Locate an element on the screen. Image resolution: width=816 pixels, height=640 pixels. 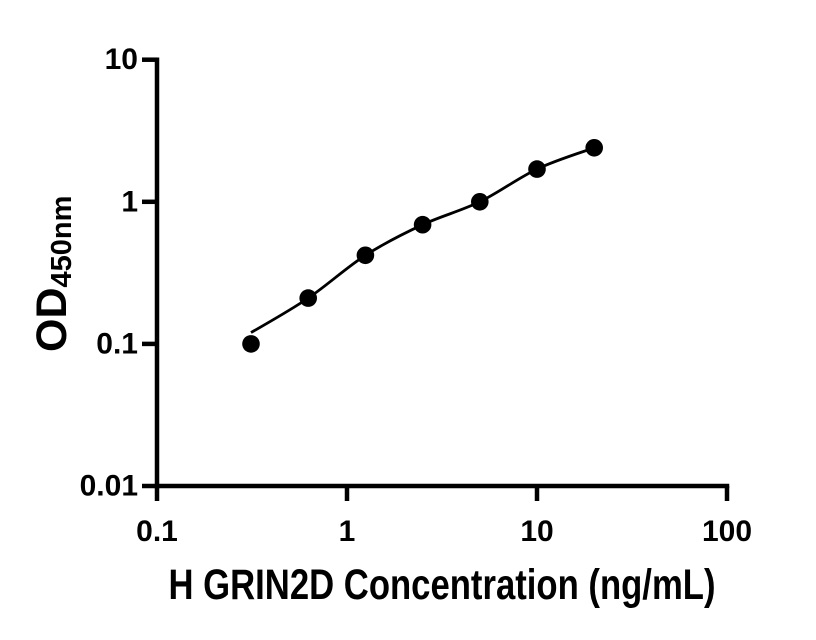
y-axis-title: OD450nm is located at coordinates (53, 274).